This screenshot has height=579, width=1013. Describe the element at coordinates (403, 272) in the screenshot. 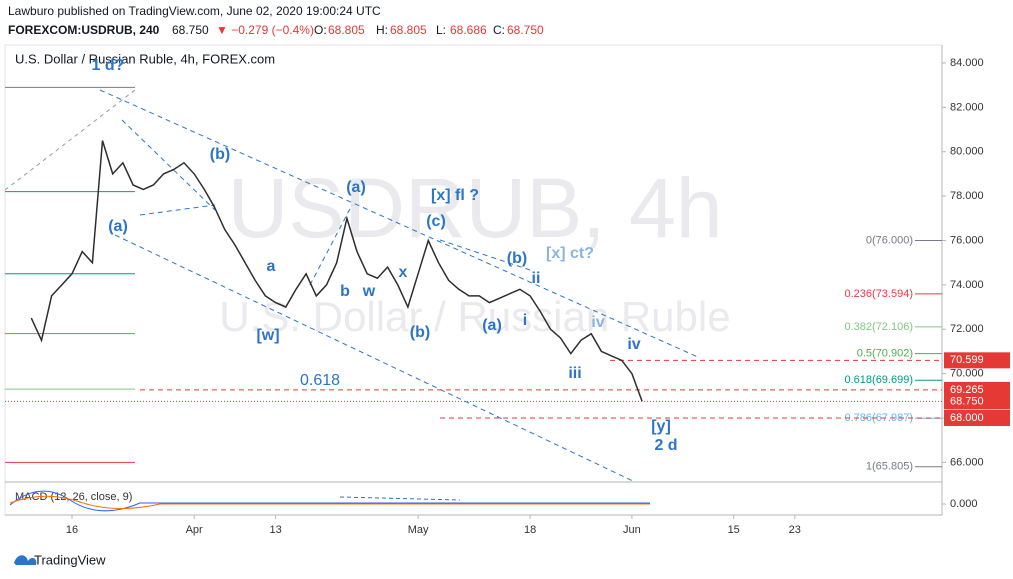

I see `wave-label: x` at that location.